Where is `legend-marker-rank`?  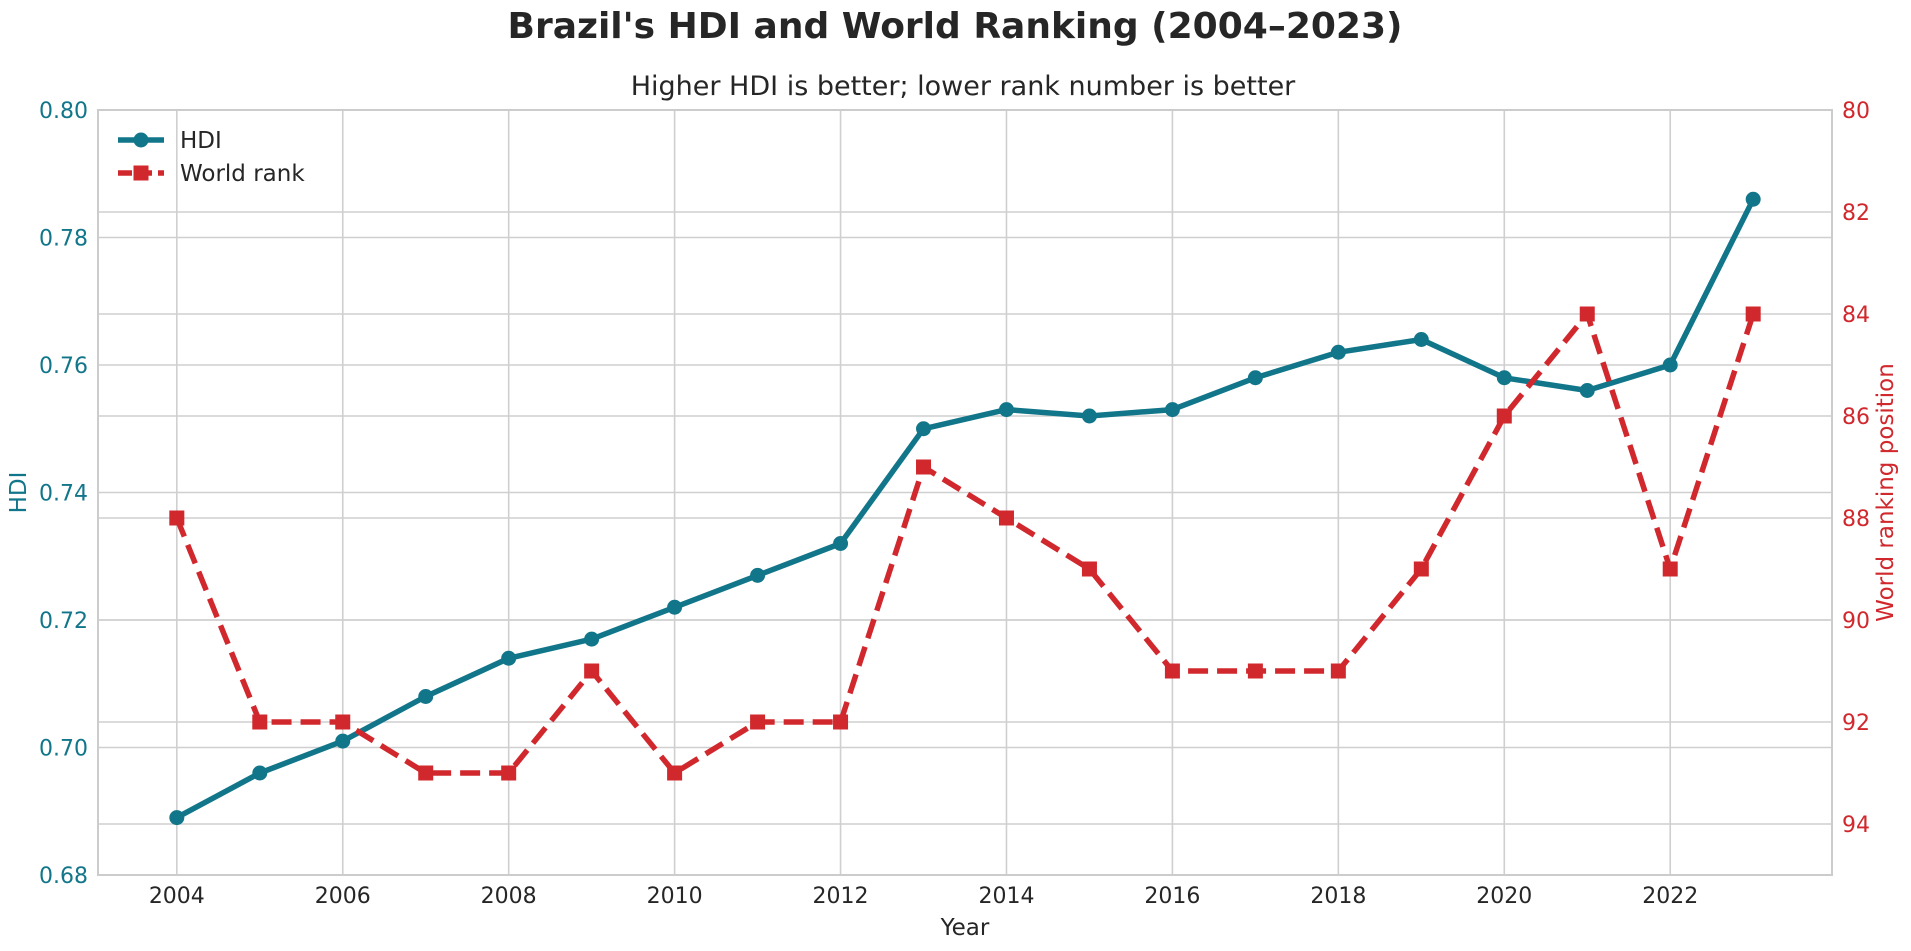
legend-marker-rank is located at coordinates (141, 173).